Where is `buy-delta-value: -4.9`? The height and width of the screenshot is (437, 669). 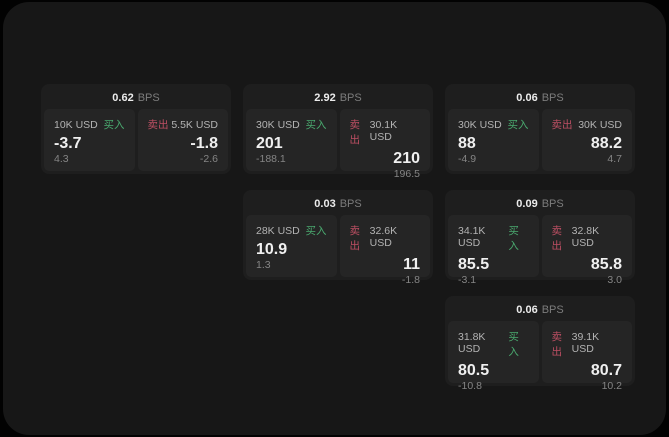
buy-delta-value: -4.9 is located at coordinates (467, 158).